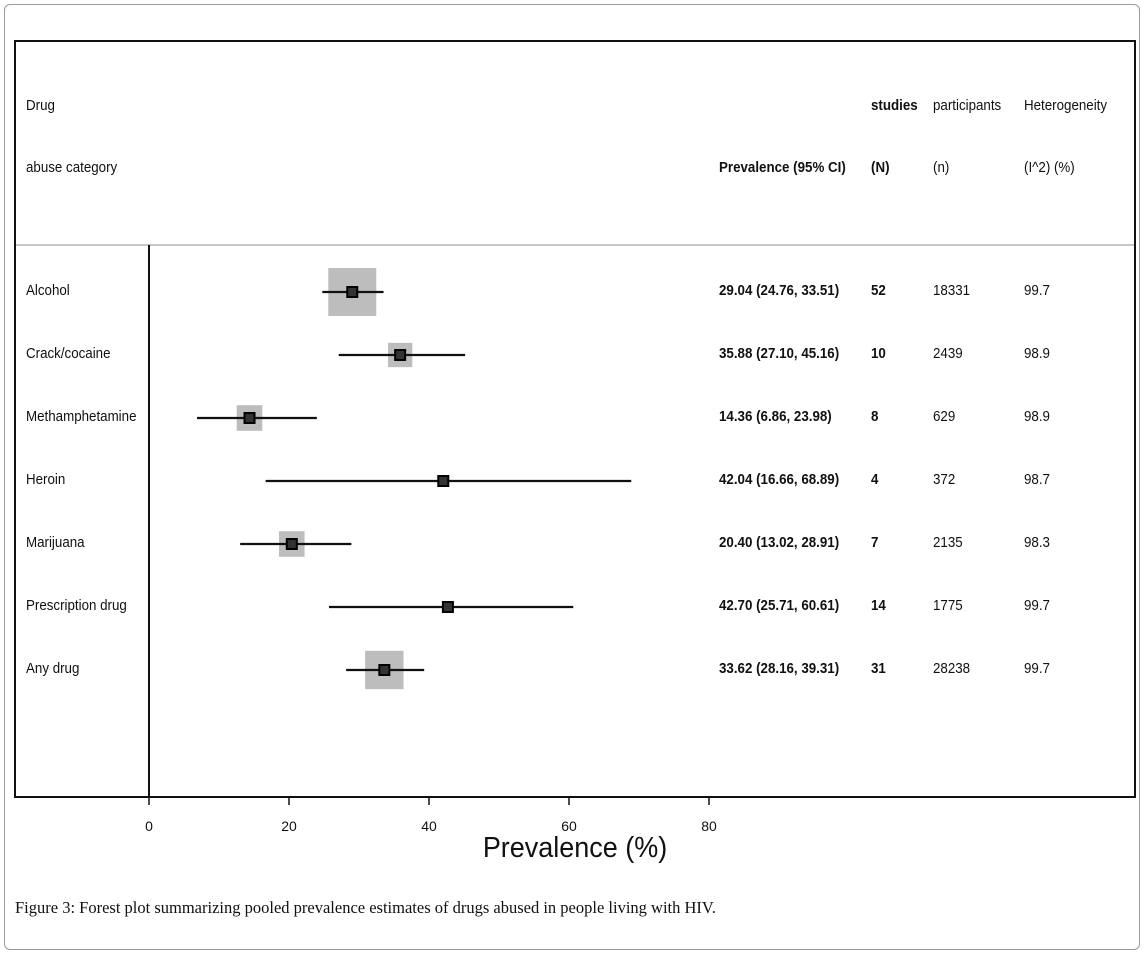 The height and width of the screenshot is (956, 1148). Describe the element at coordinates (1066, 106) in the screenshot. I see `header-heterogeneity-line1: Heterogeneity` at that location.